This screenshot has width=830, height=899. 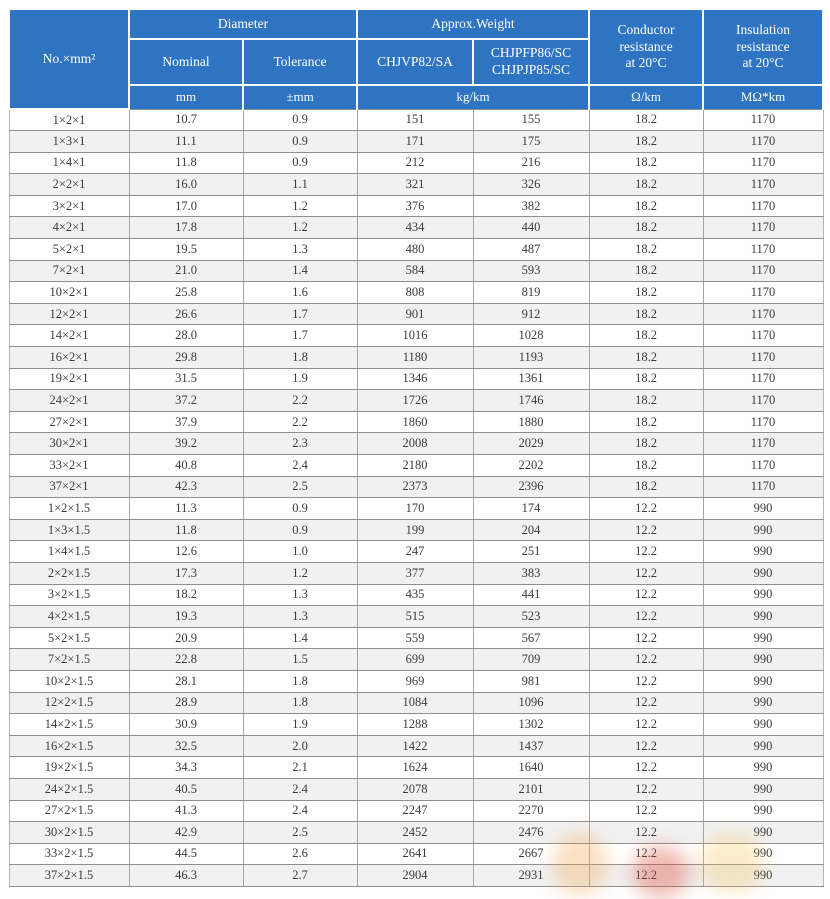 I want to click on cell-nominal-mm: 17.0, so click(x=186, y=206).